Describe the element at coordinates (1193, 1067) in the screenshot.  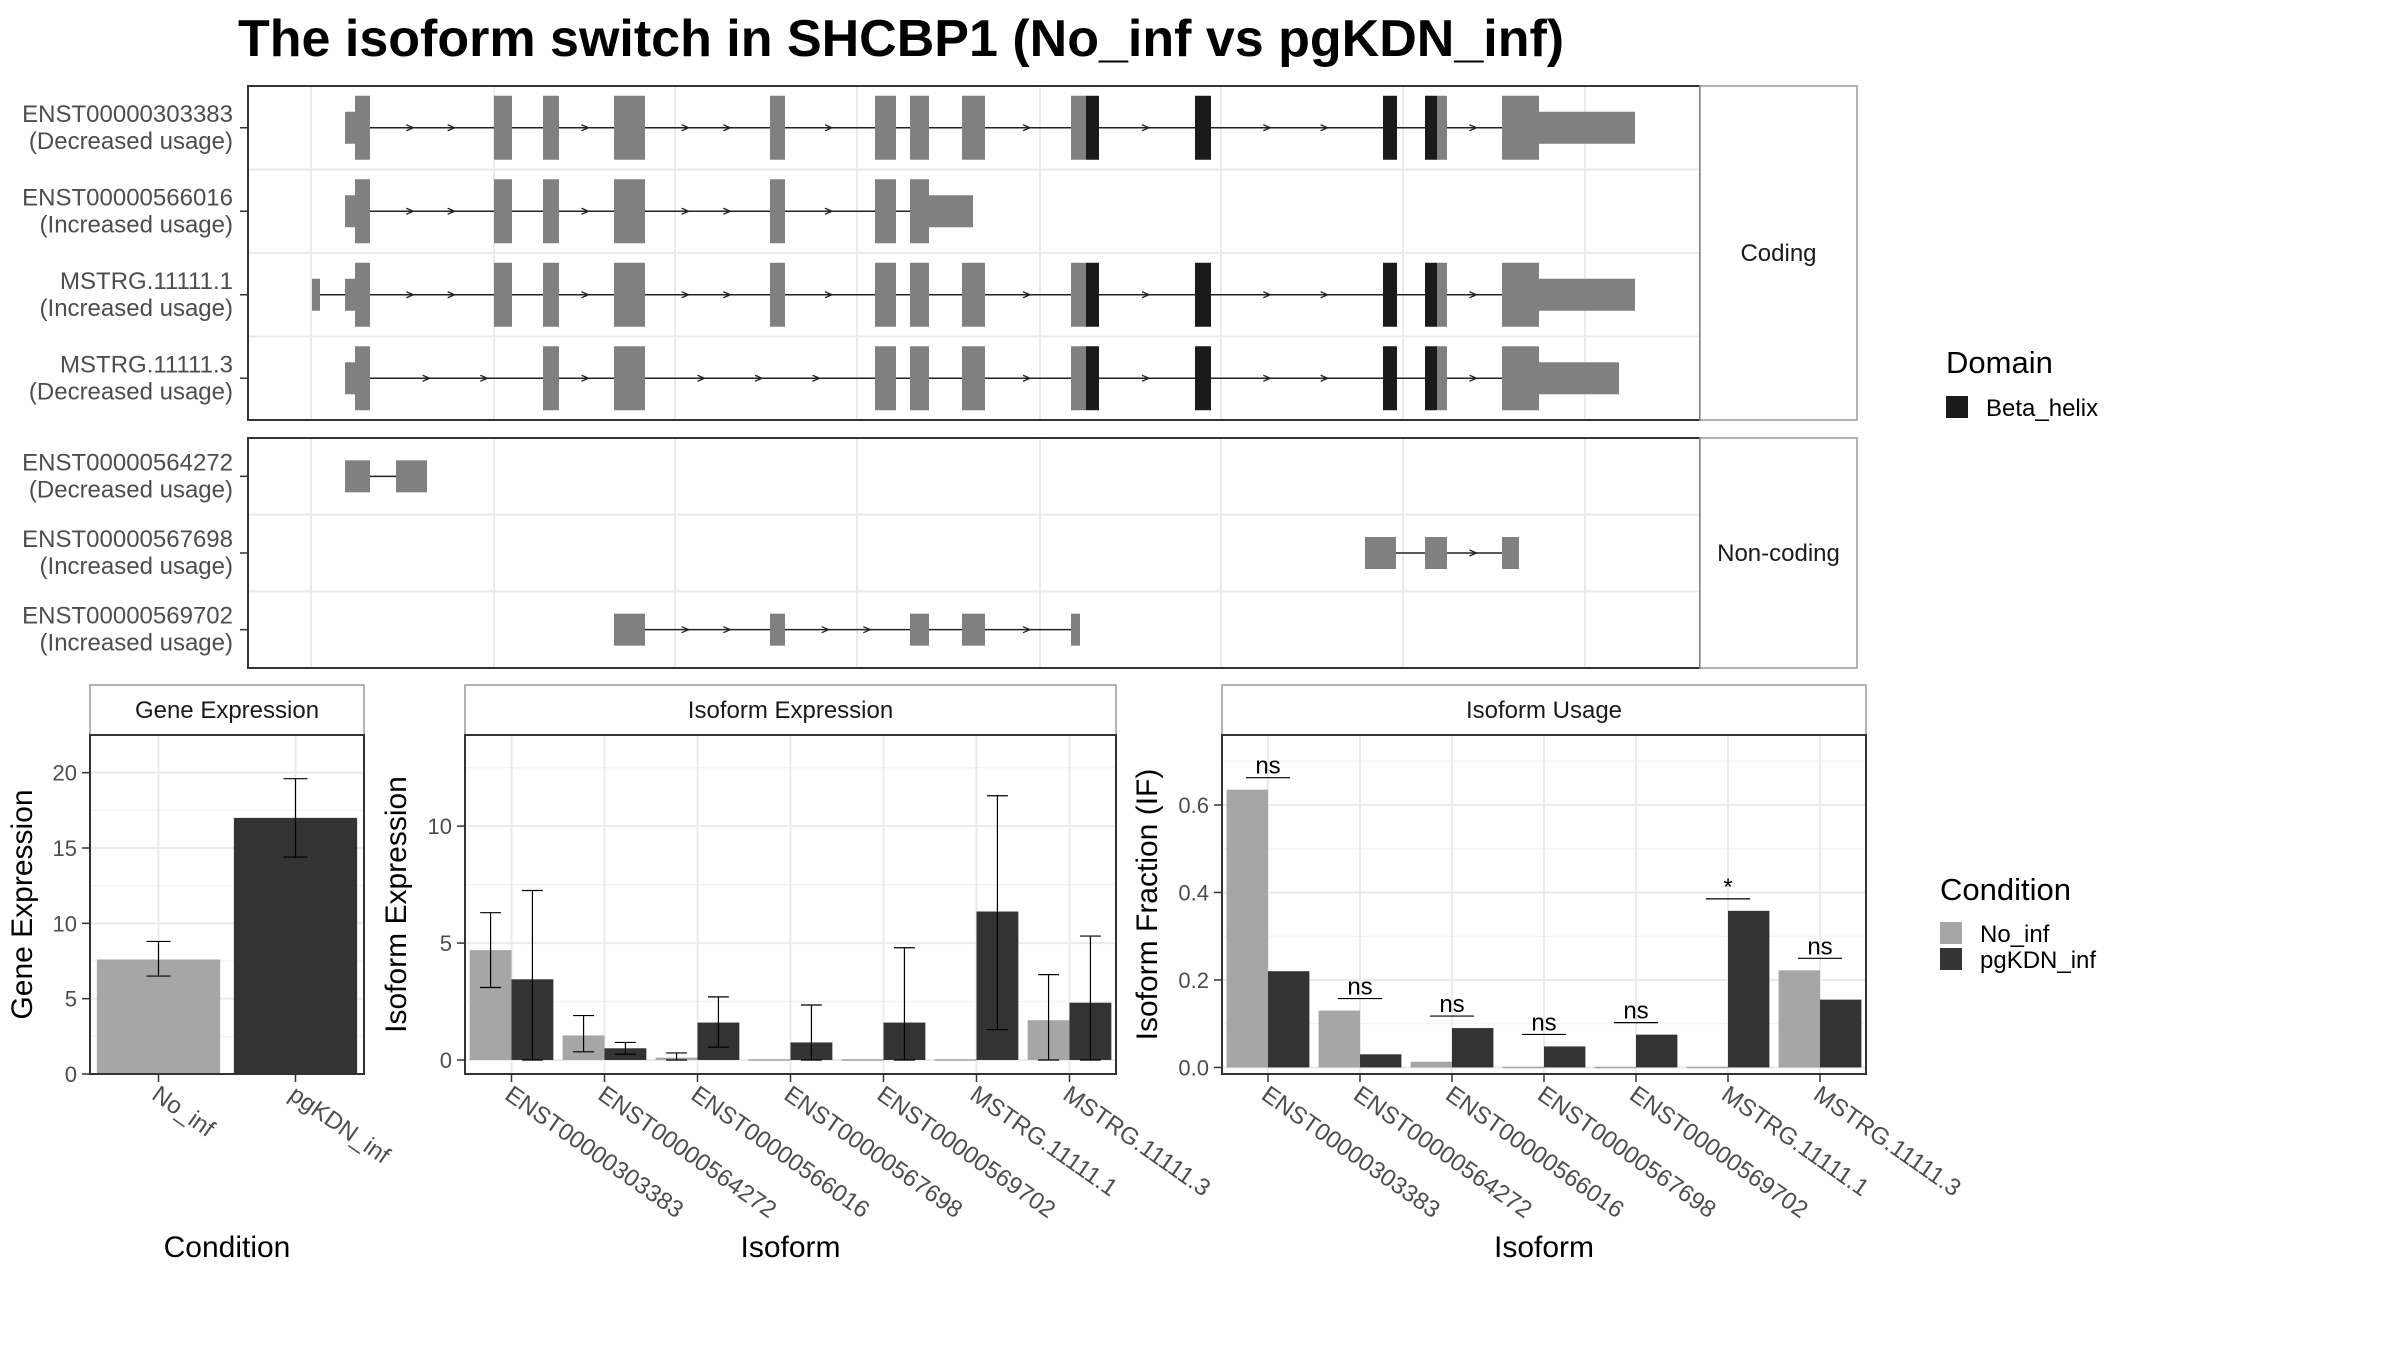
I see `y-tick-label: 0.0` at that location.